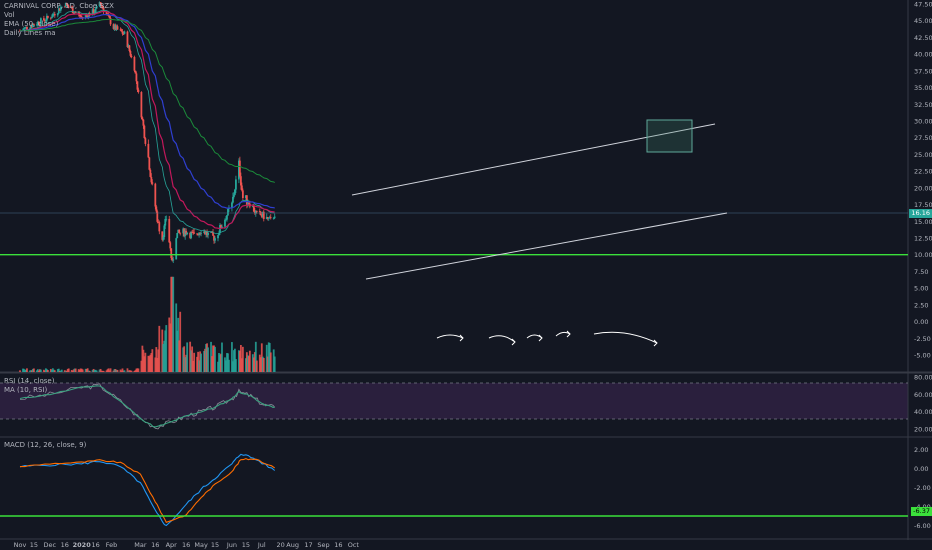 The image size is (932, 550). I want to click on time-tick-label: Jul, so click(261, 545).